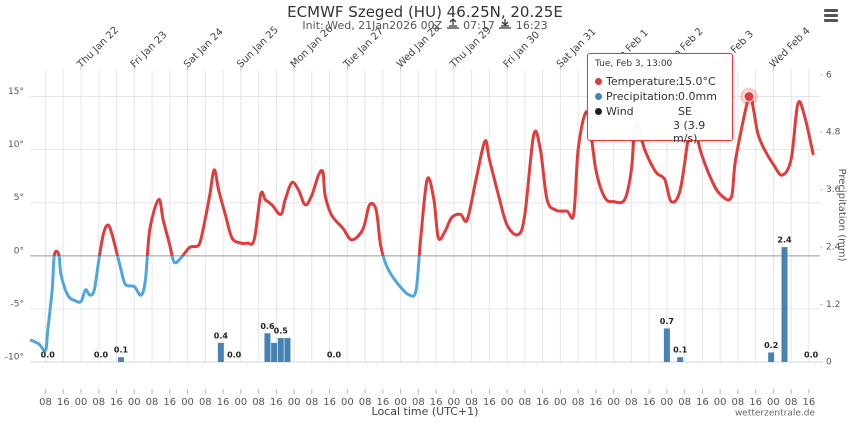 The height and width of the screenshot is (423, 850). Describe the element at coordinates (425, 411) in the screenshot. I see `x-axis-title: Local time (UTC+1)` at that location.